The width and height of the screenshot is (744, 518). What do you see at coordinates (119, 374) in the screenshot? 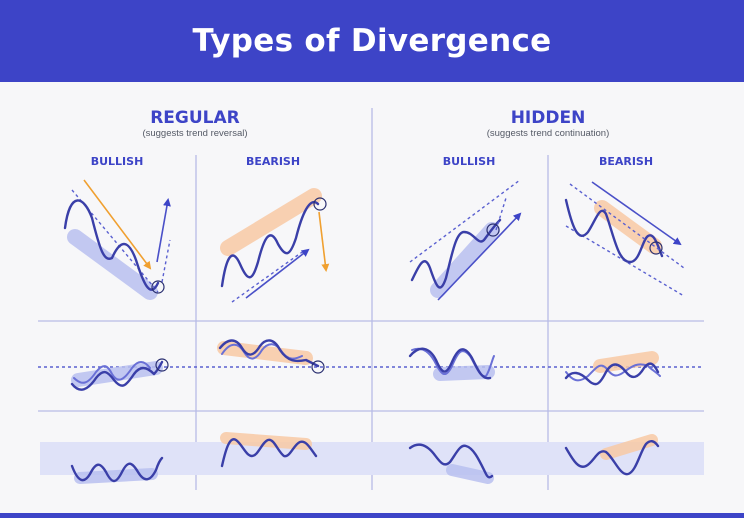
I see `regular-bullish-indicator` at bounding box center [119, 374].